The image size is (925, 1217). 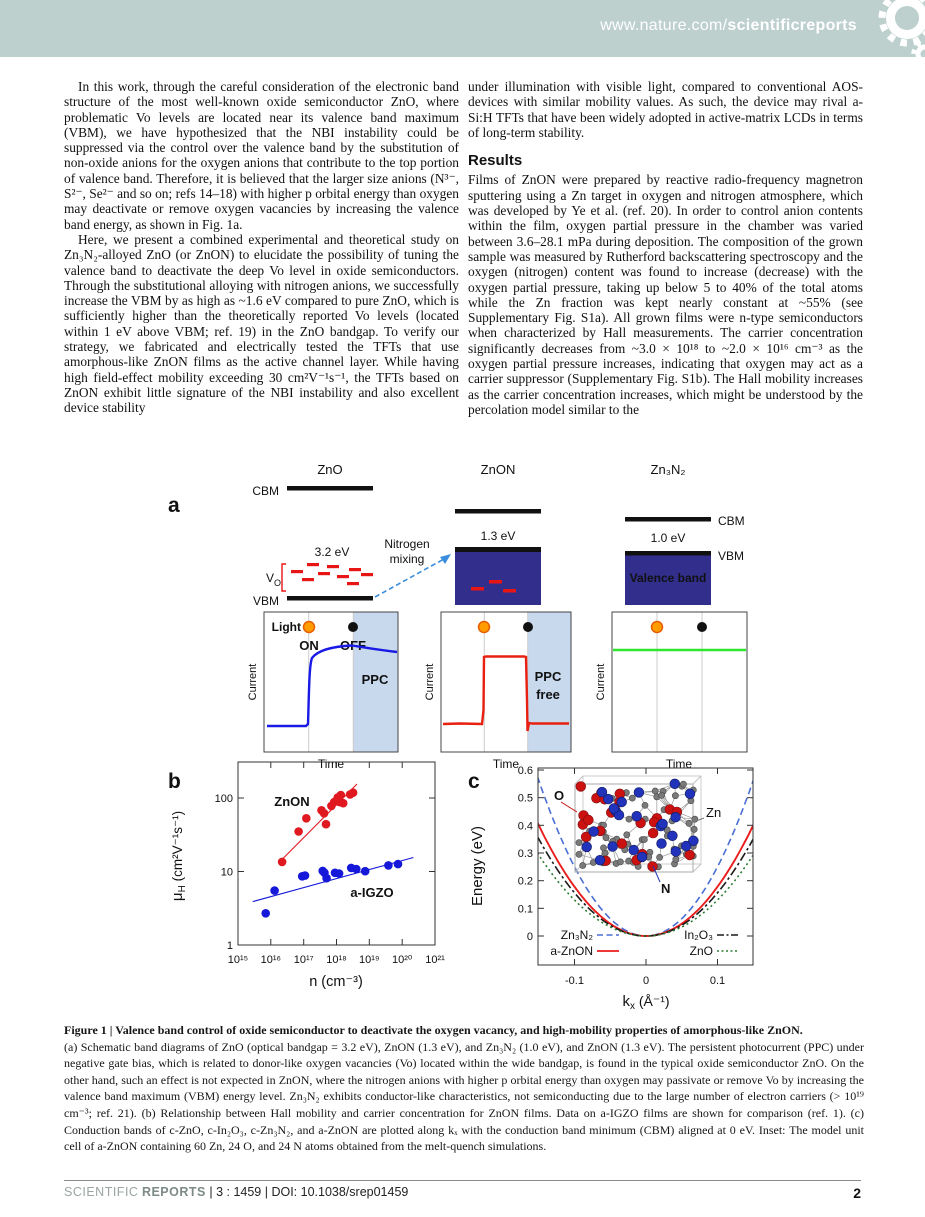 I want to click on zn3n2-vbm-bar, so click(x=668, y=553).